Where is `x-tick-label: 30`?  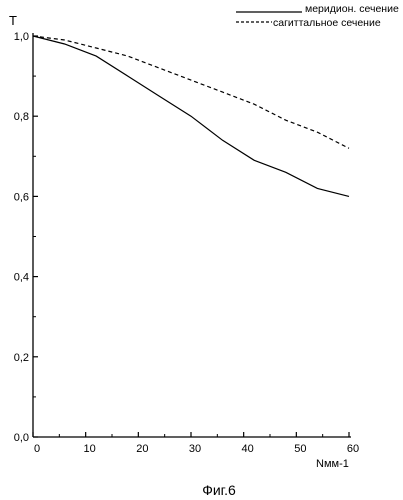 x-tick-label: 30 is located at coordinates (195, 449).